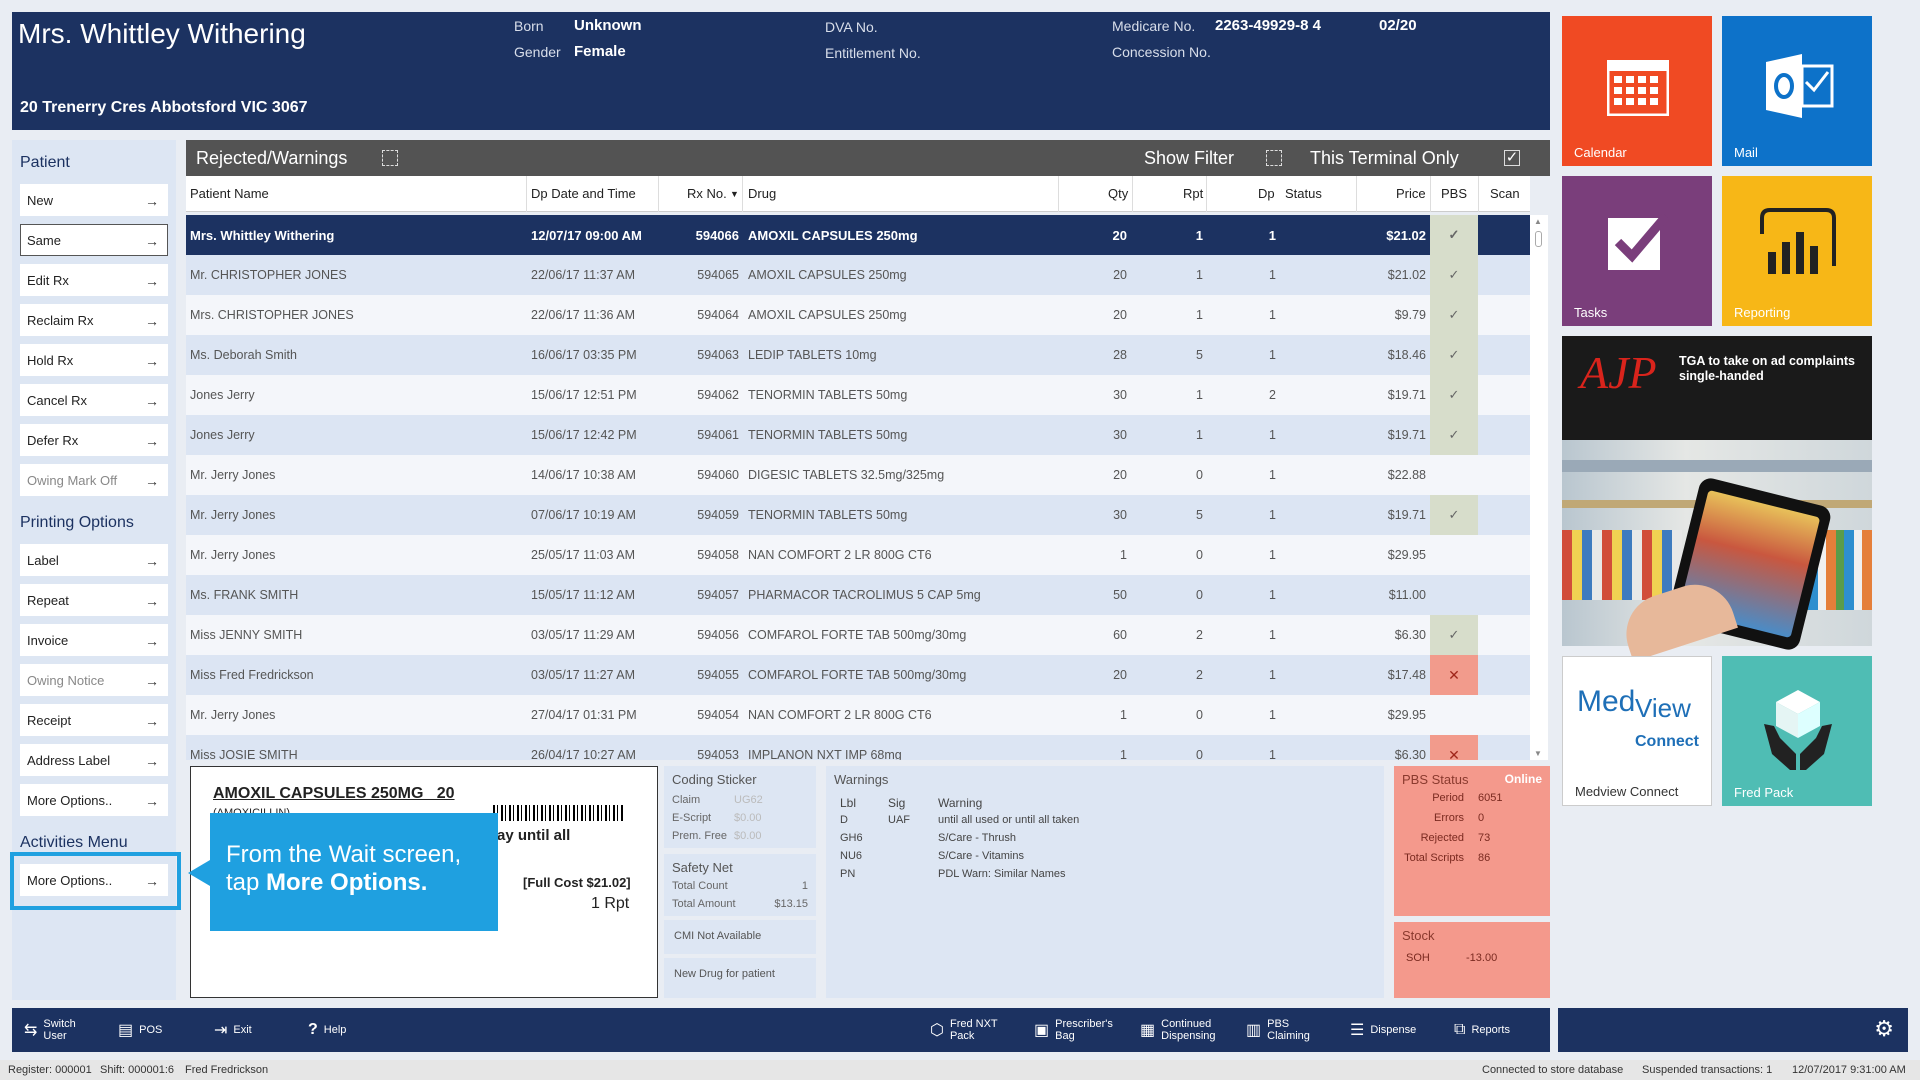 The height and width of the screenshot is (1080, 1920). What do you see at coordinates (94, 400) in the screenshot?
I see `cancel-rx-button: Cancel Rx →` at bounding box center [94, 400].